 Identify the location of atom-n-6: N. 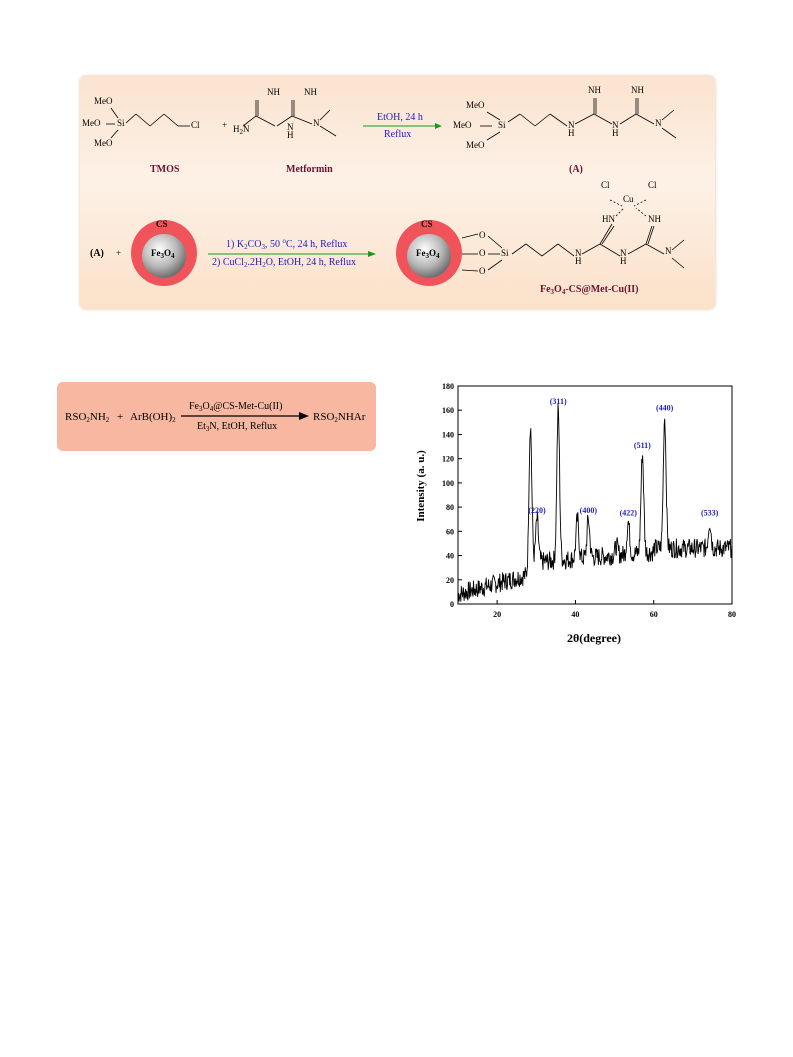
(578, 253).